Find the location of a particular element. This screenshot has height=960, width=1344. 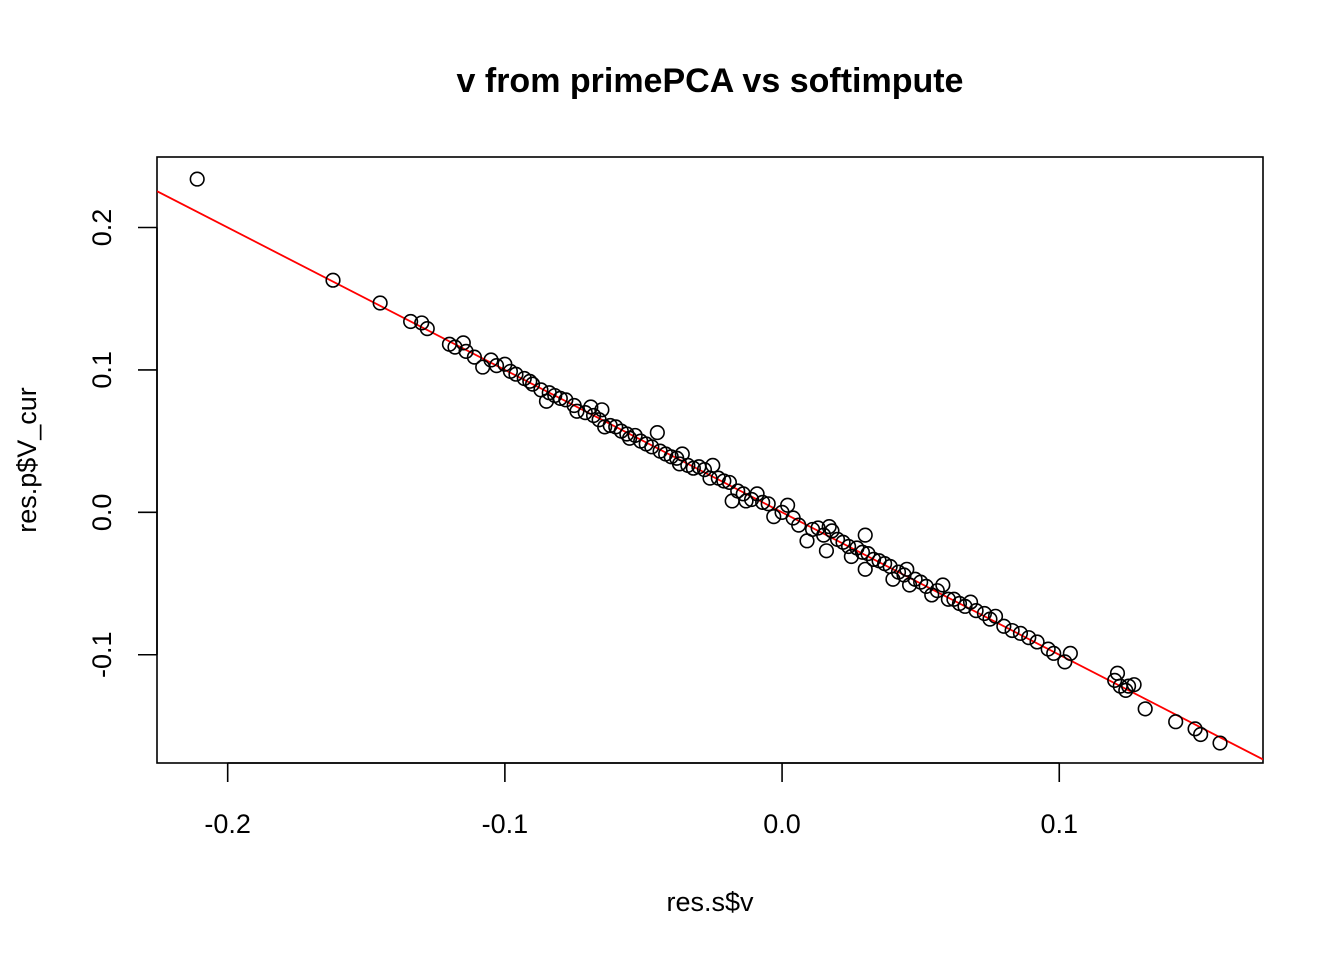

x-axis: -0.2 -0.1 0.0 0.1 is located at coordinates (641, 800).